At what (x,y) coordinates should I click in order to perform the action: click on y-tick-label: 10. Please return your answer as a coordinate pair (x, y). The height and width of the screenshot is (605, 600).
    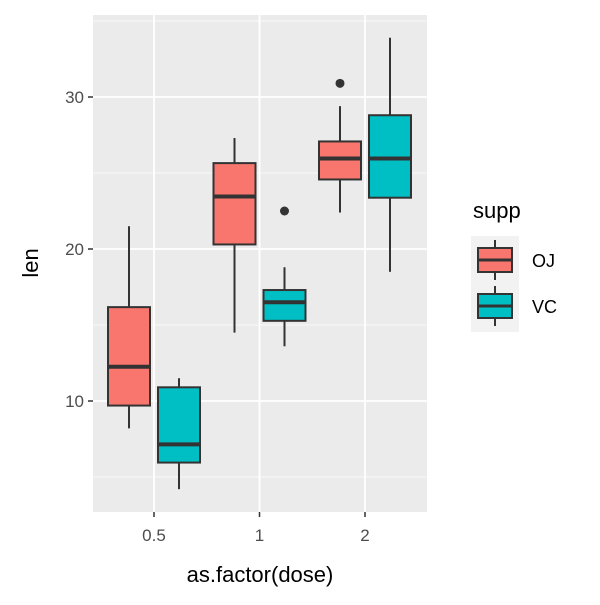
    Looking at the image, I should click on (74, 401).